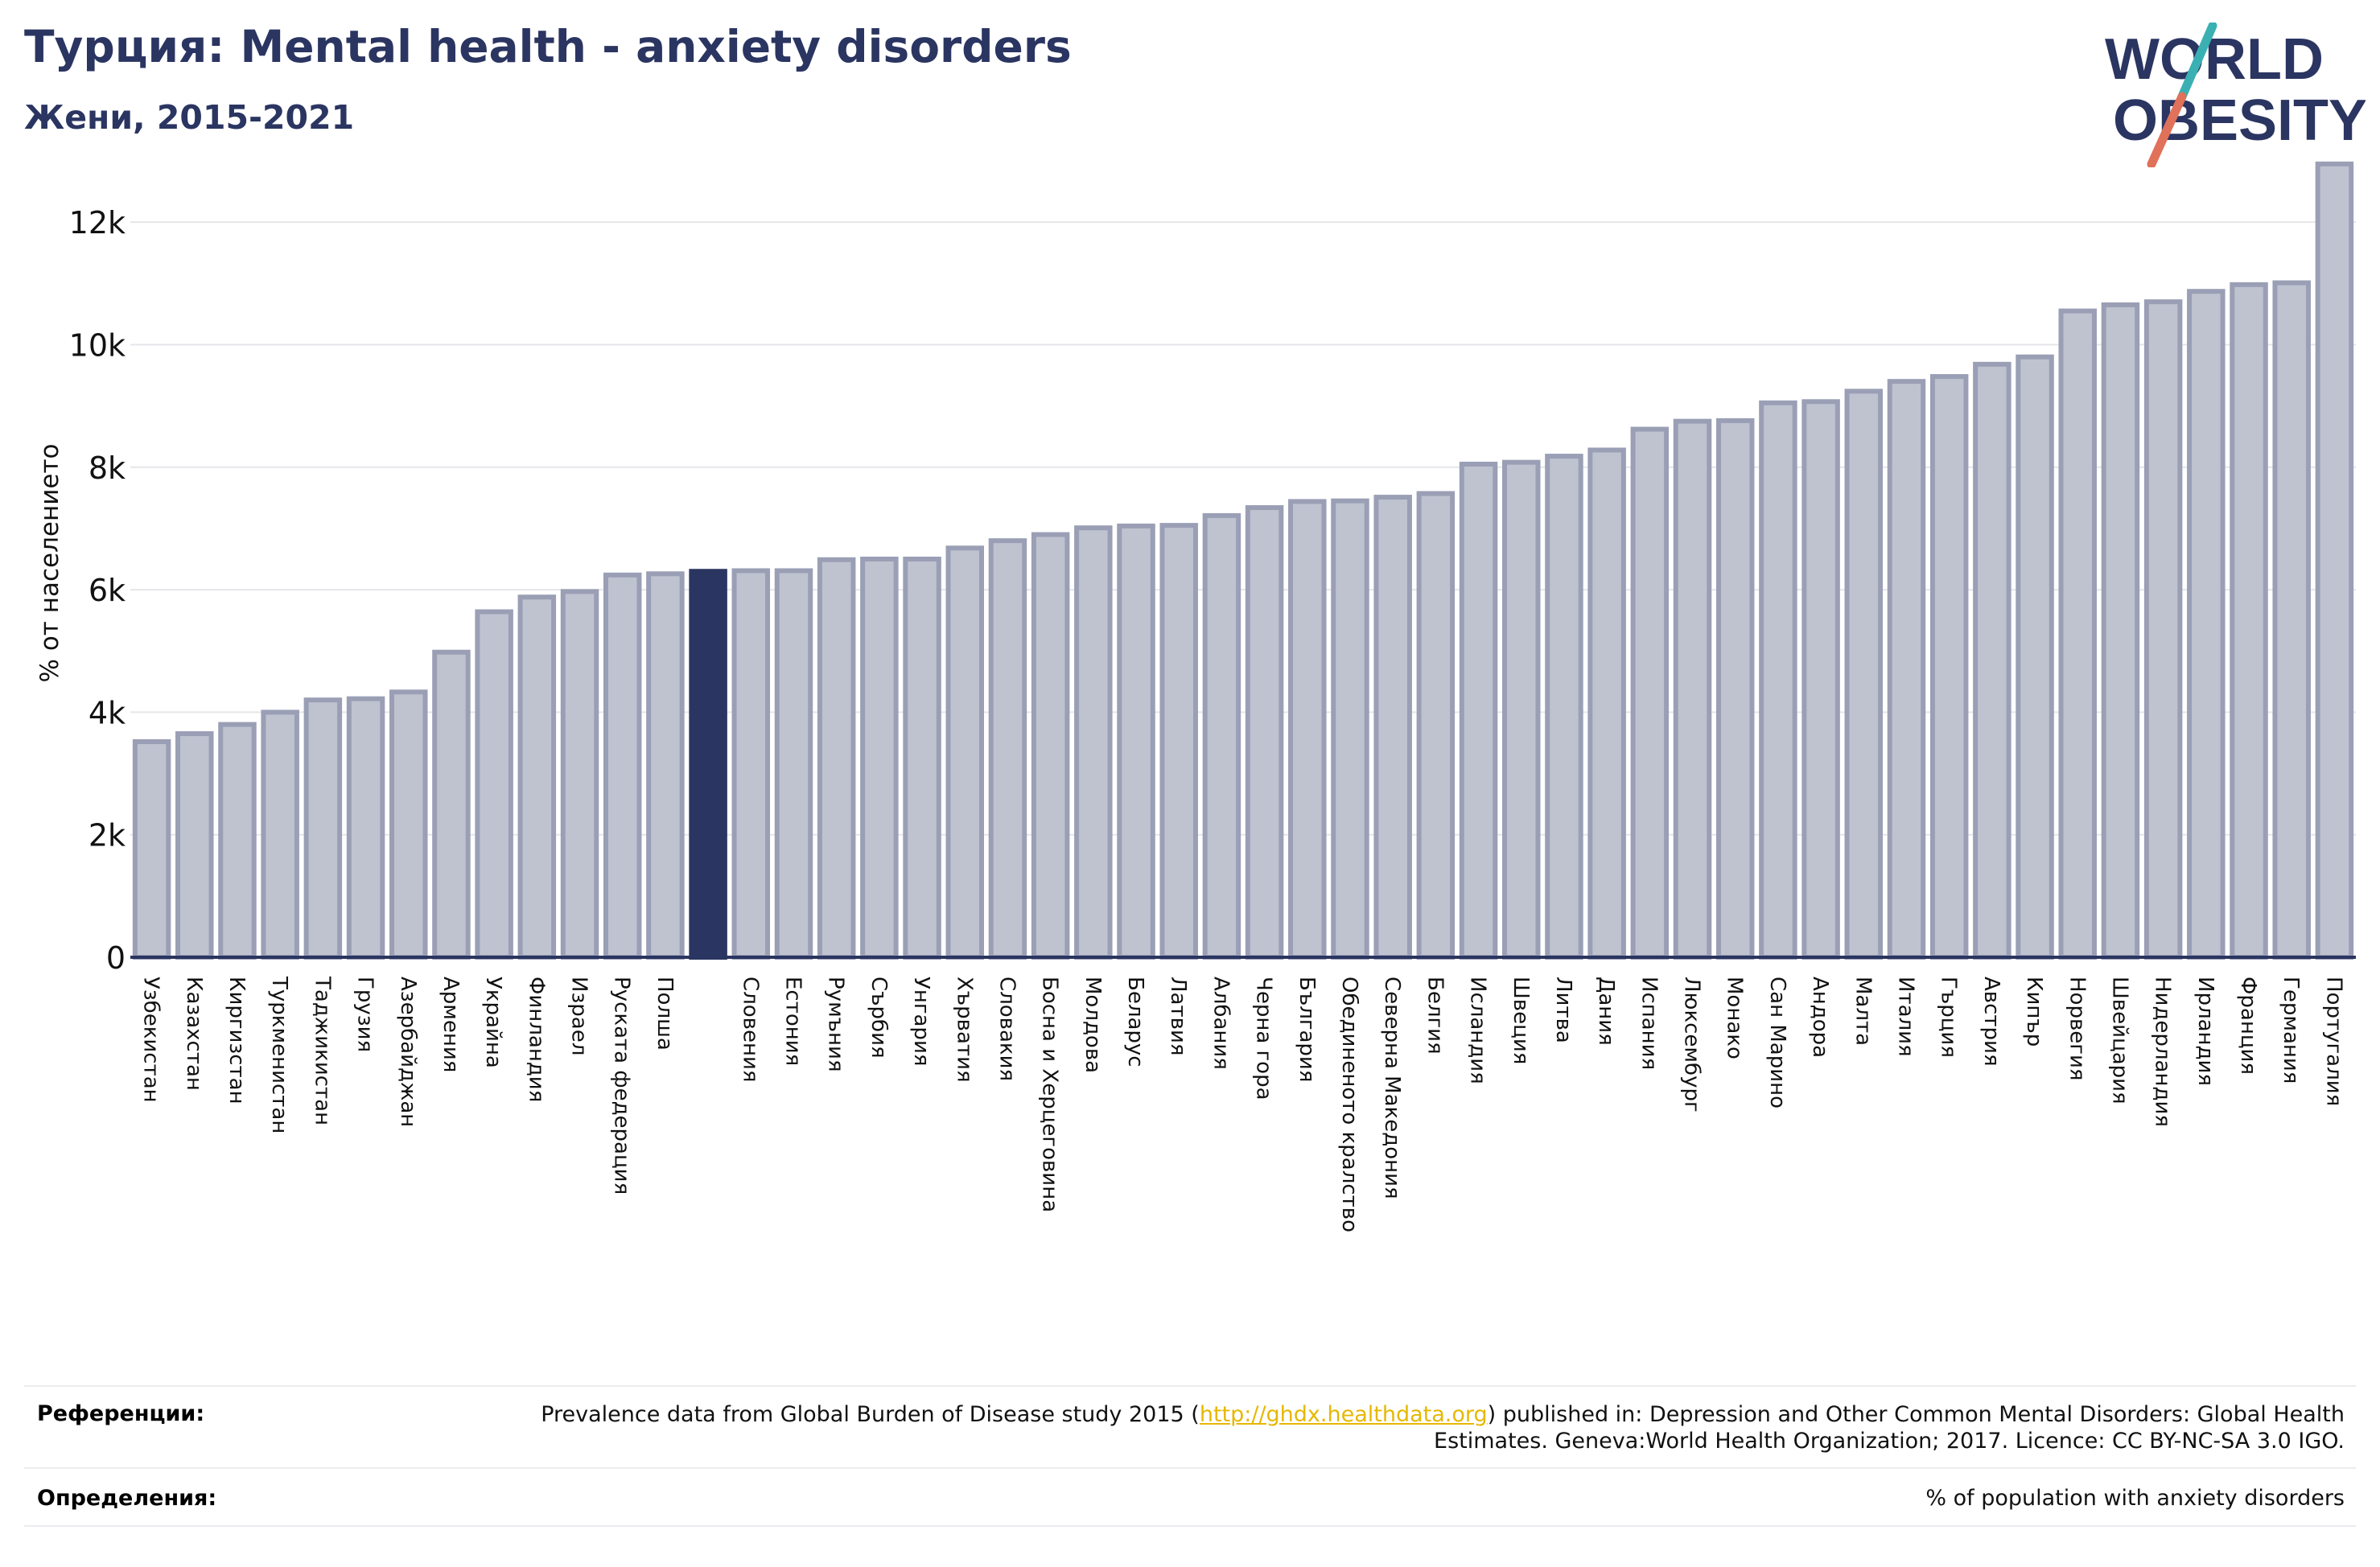 The height and width of the screenshot is (1567, 2380). Describe the element at coordinates (151, 1040) in the screenshot. I see `x-tick-label: Узбекистан` at that location.